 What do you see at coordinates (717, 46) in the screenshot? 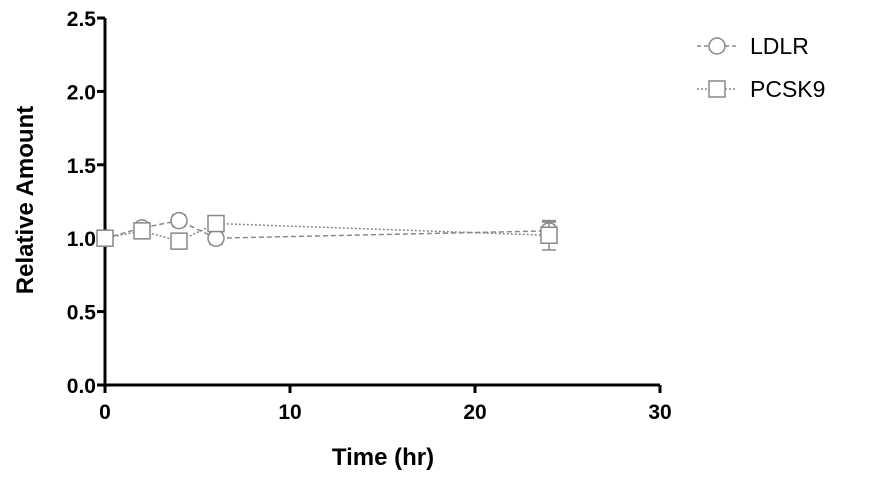
I see `legend-marker-ldlr` at bounding box center [717, 46].